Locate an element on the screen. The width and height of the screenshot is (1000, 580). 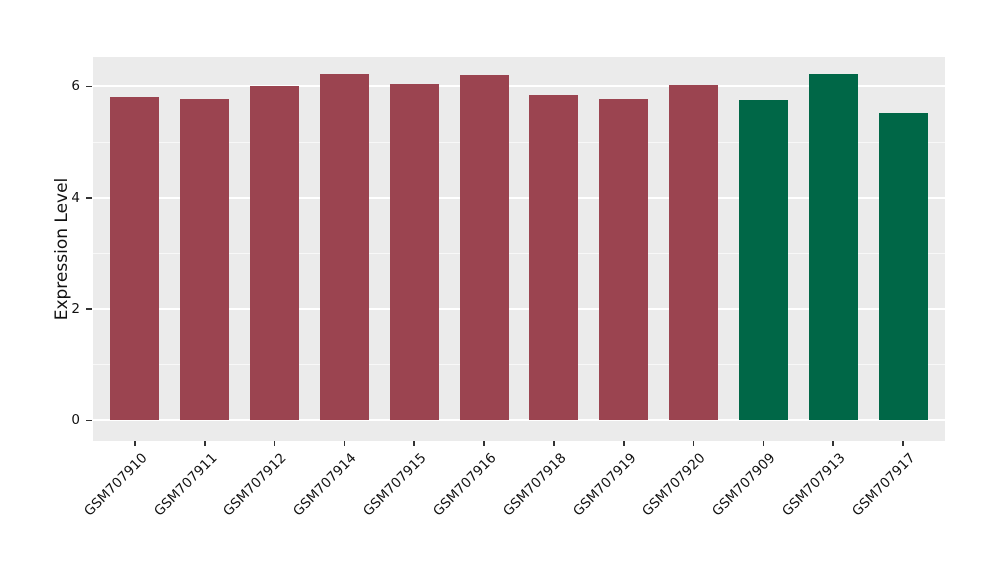
y-tick-label: 0 is located at coordinates (75, 420).